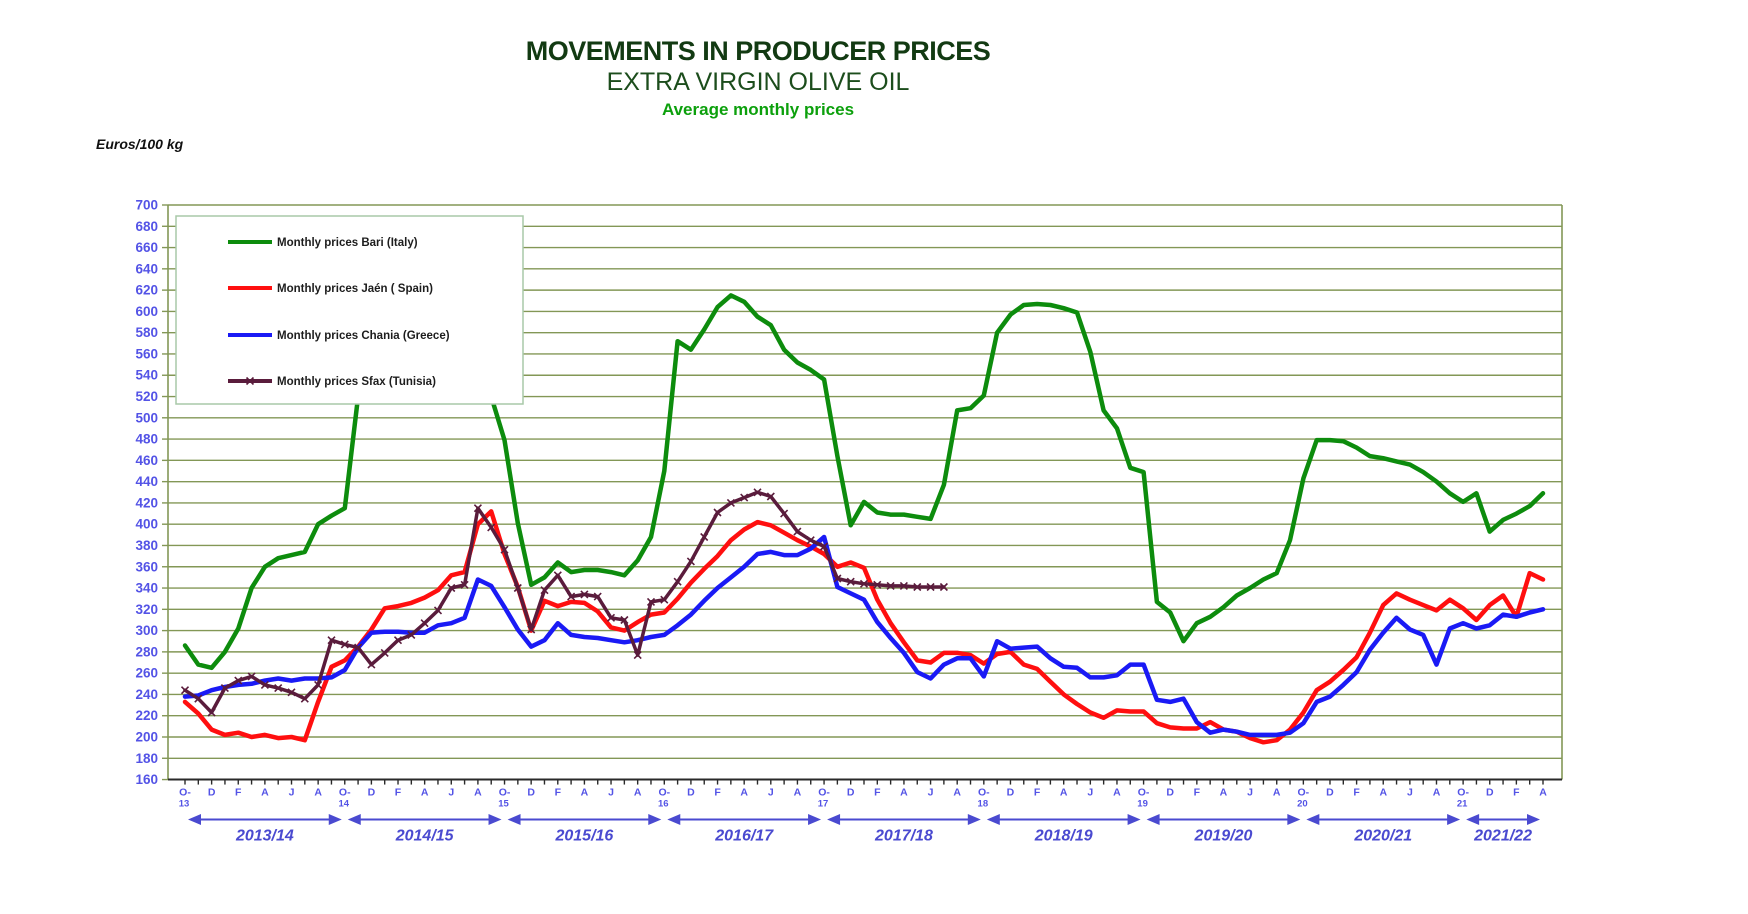 The height and width of the screenshot is (914, 1748). What do you see at coordinates (146, 545) in the screenshot?
I see `y-tick-label: 380` at bounding box center [146, 545].